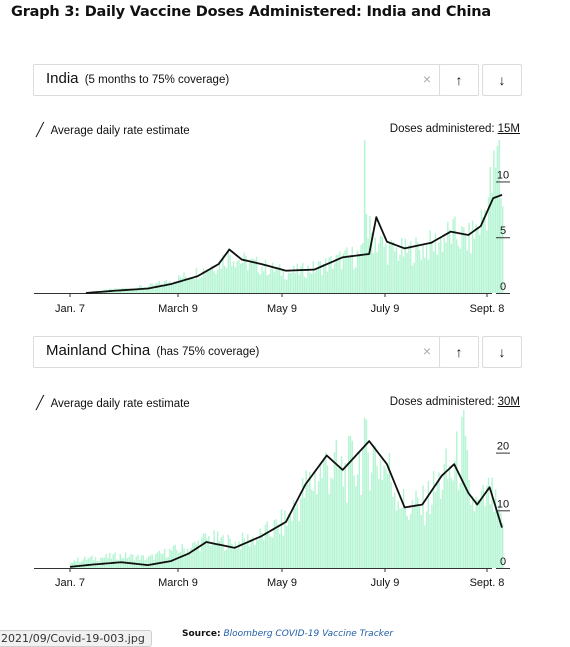 Image resolution: width=570 pixels, height=647 pixels. I want to click on x-tick-label: July 9, so click(385, 309).